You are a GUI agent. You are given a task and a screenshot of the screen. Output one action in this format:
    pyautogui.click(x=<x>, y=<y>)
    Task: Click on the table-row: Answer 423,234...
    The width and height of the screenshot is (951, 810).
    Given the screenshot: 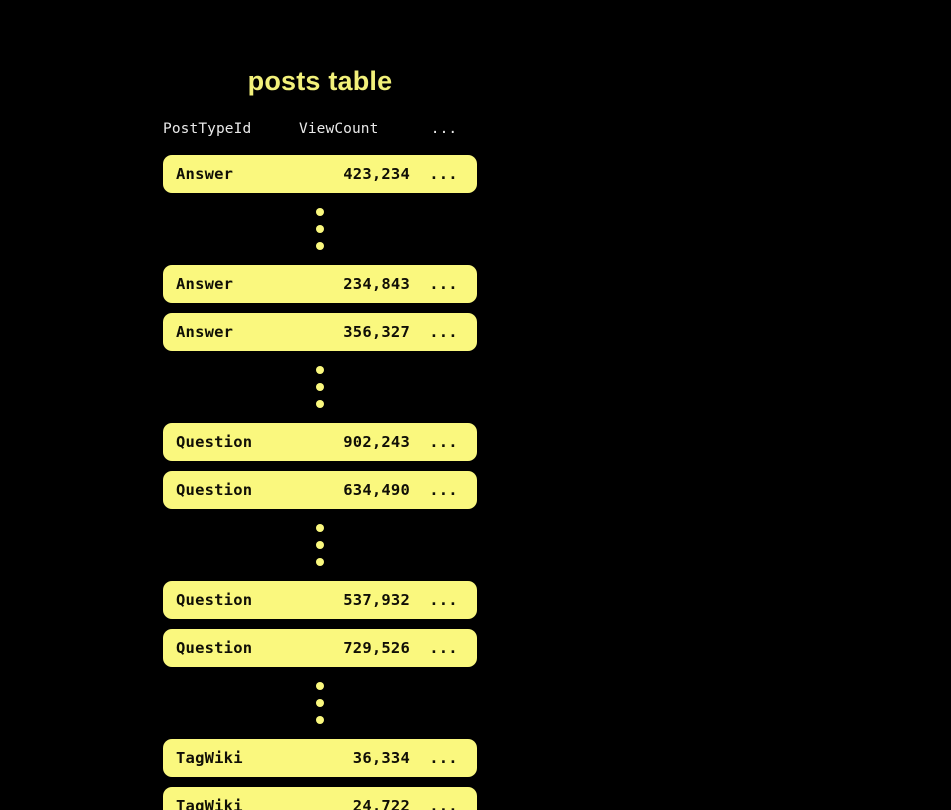 What is the action you would take?
    pyautogui.click(x=320, y=174)
    